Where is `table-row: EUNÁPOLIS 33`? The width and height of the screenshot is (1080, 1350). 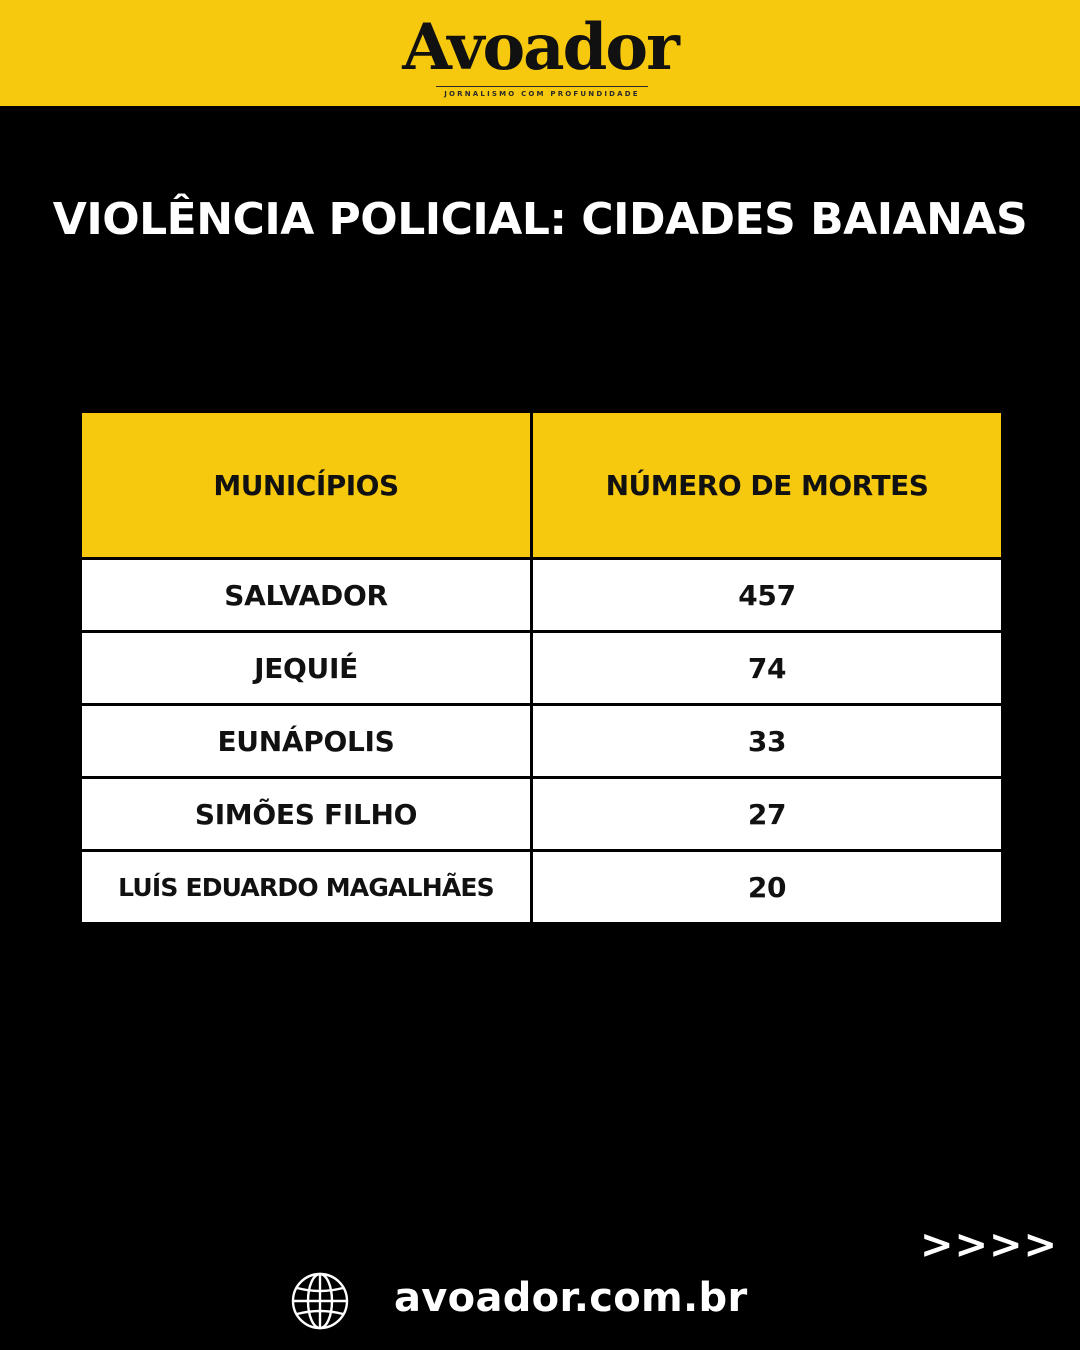
table-row: EUNÁPOLIS 33 is located at coordinates (541, 741).